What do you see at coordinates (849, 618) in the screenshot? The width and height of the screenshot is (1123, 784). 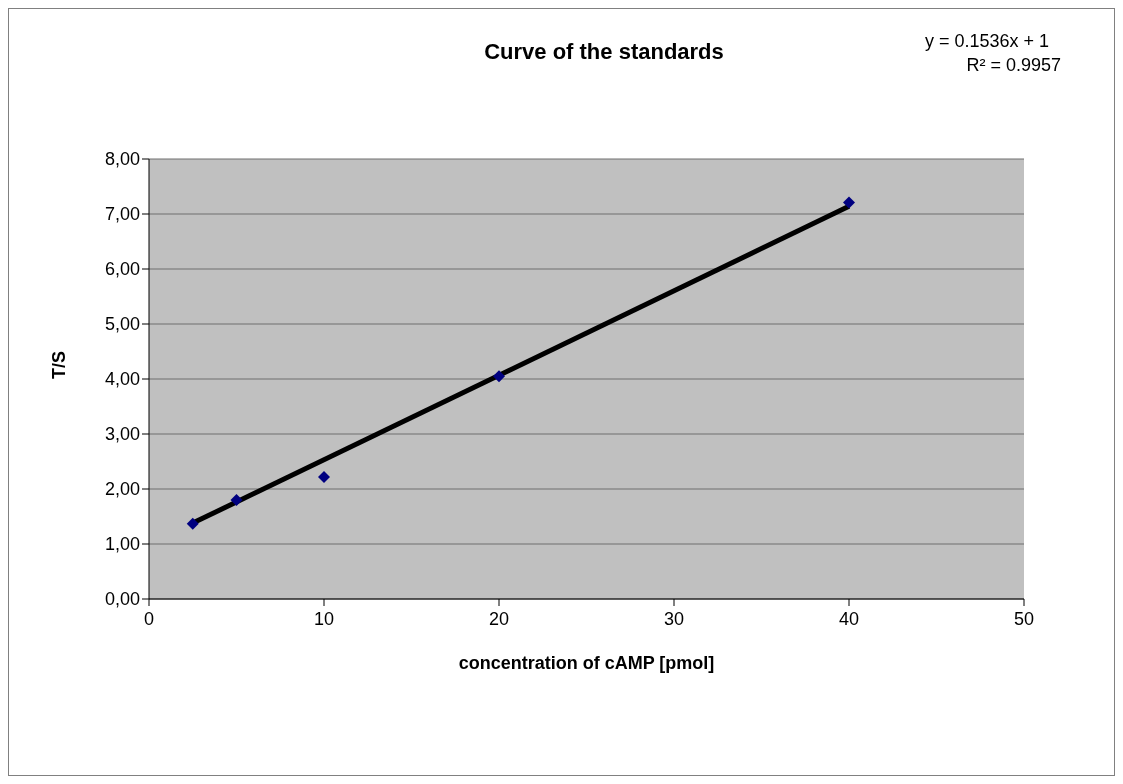 I see `x-tick-label: 40` at bounding box center [849, 618].